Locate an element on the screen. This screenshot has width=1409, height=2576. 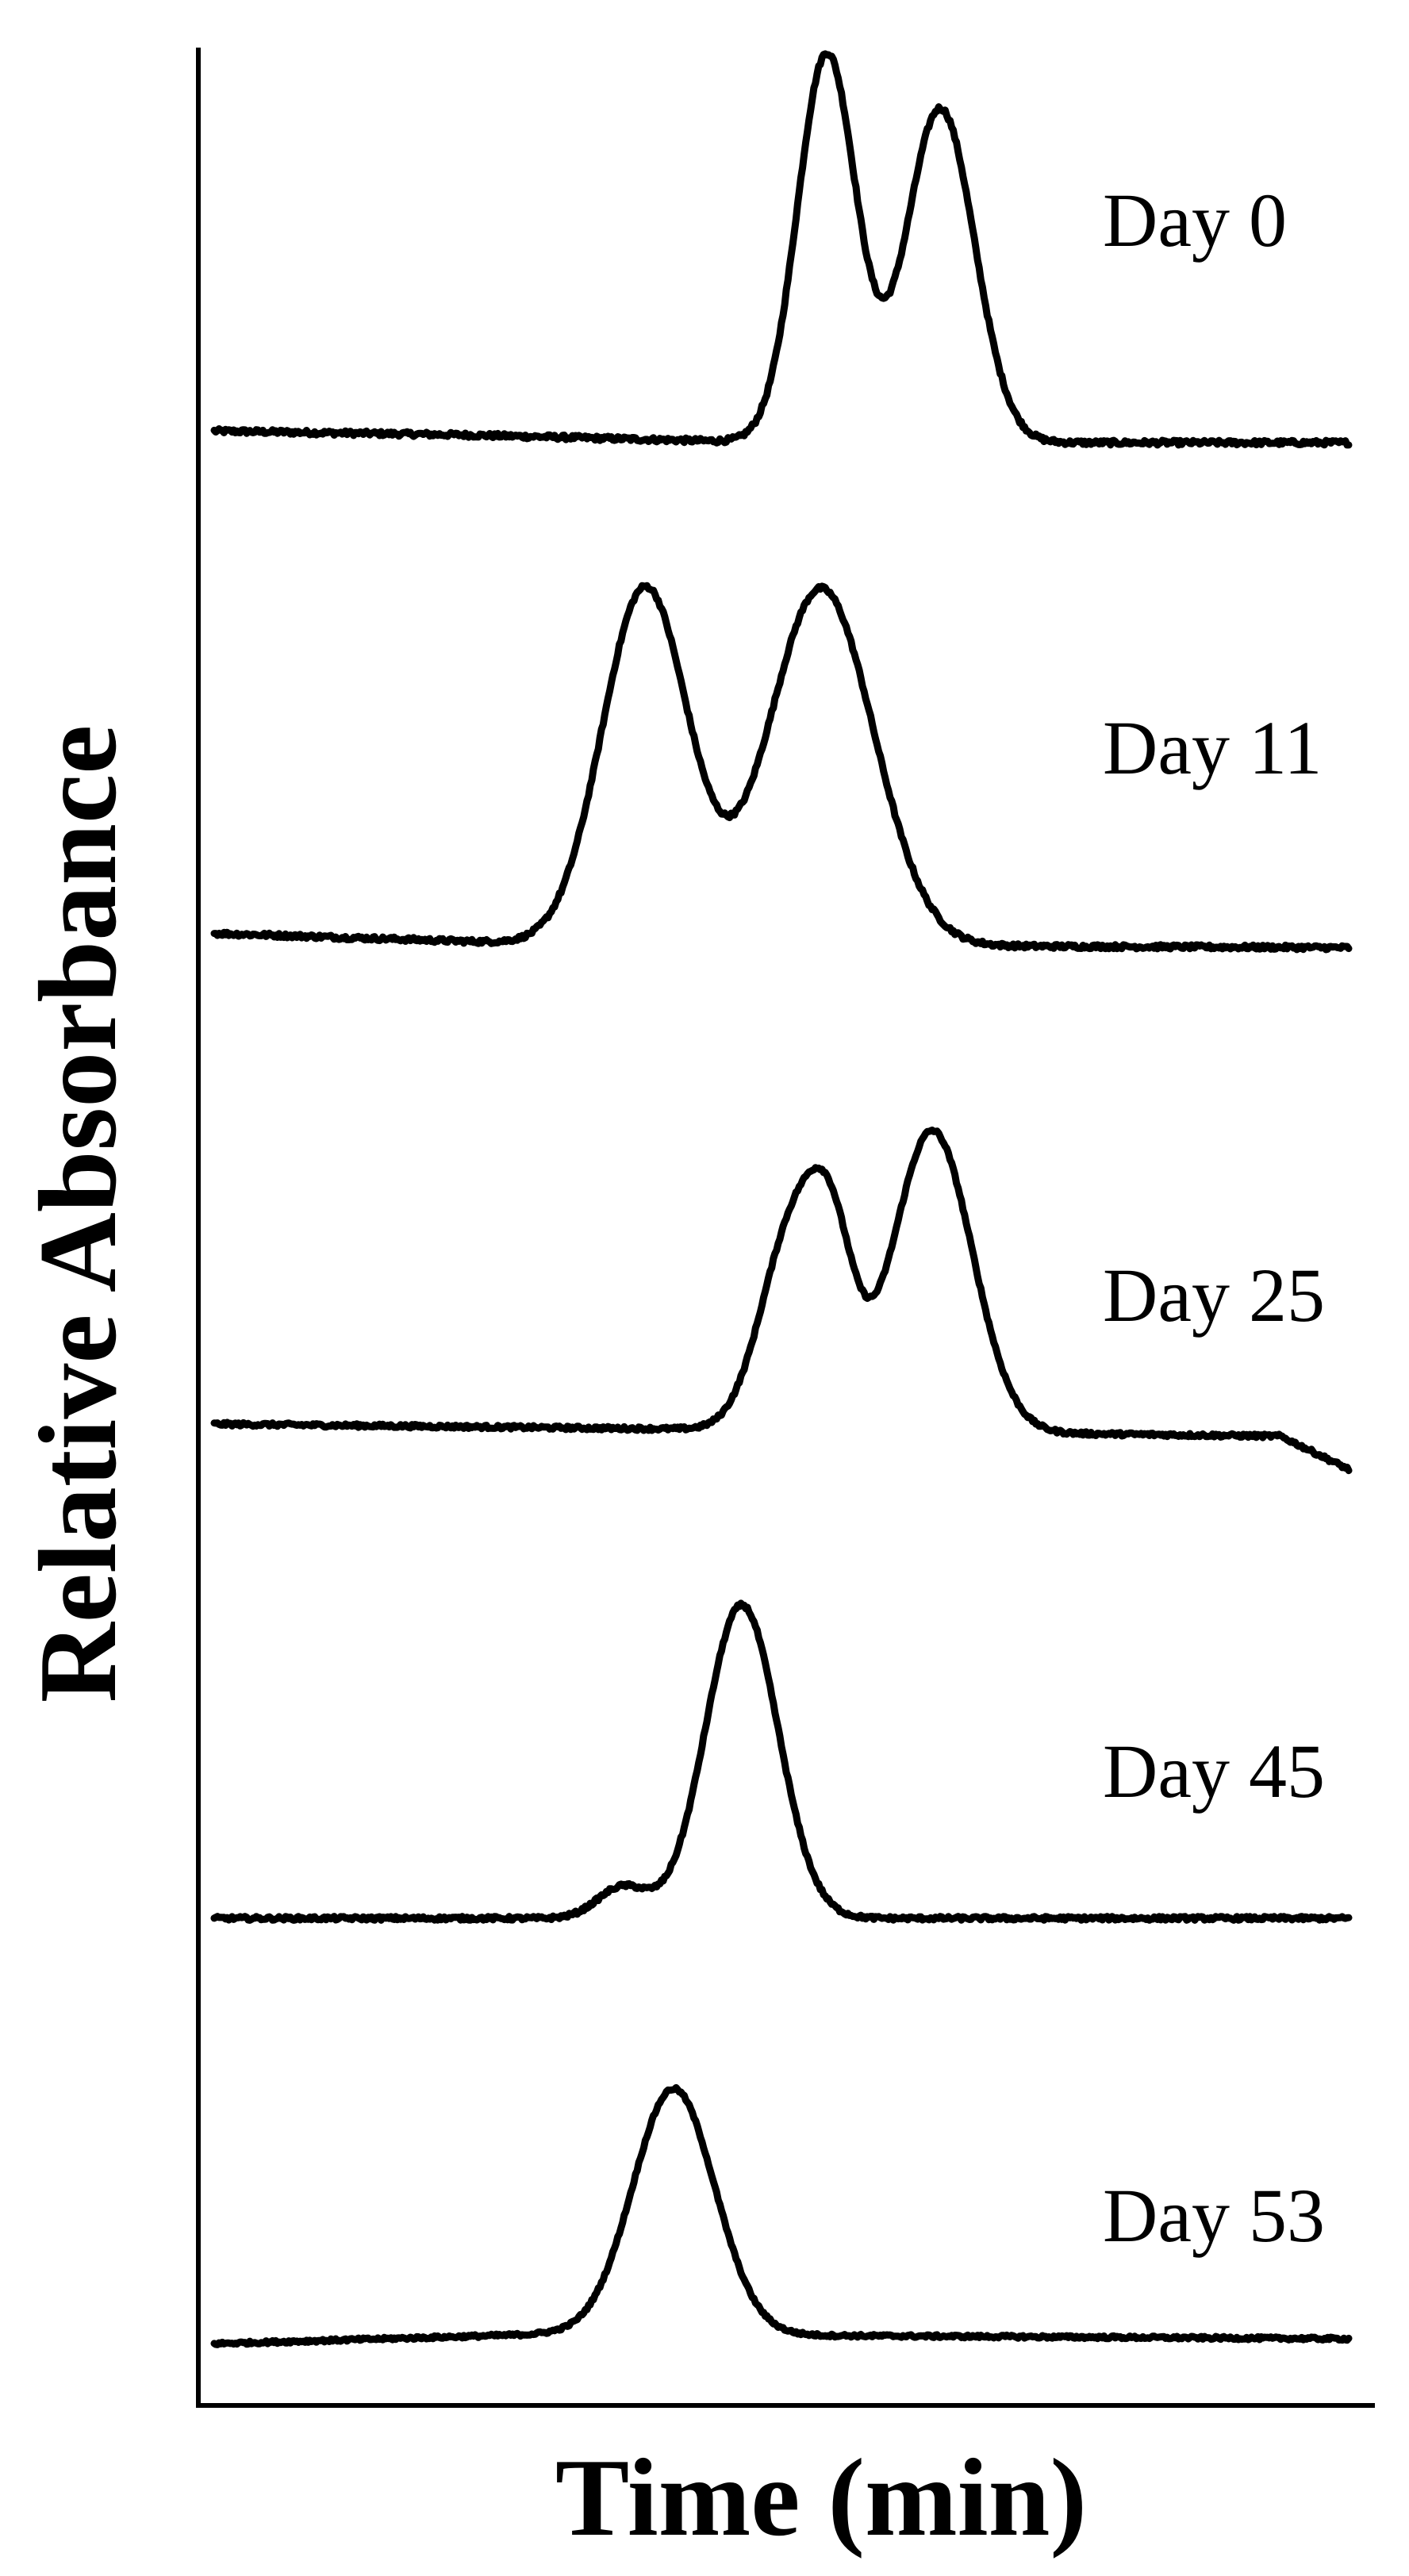
trace-label-day-45: Day 45 is located at coordinates (1214, 1771).